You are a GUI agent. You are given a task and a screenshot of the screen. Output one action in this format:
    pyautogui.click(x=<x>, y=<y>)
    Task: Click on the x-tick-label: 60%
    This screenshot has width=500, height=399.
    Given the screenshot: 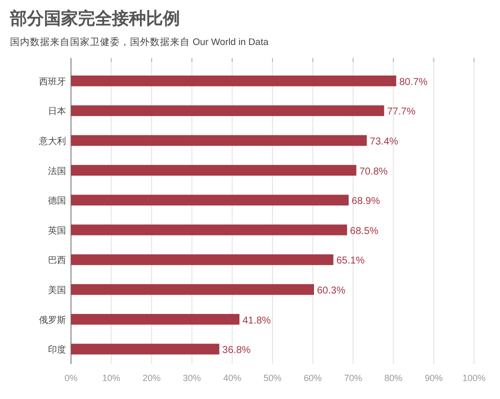 What is the action you would take?
    pyautogui.click(x=313, y=378)
    